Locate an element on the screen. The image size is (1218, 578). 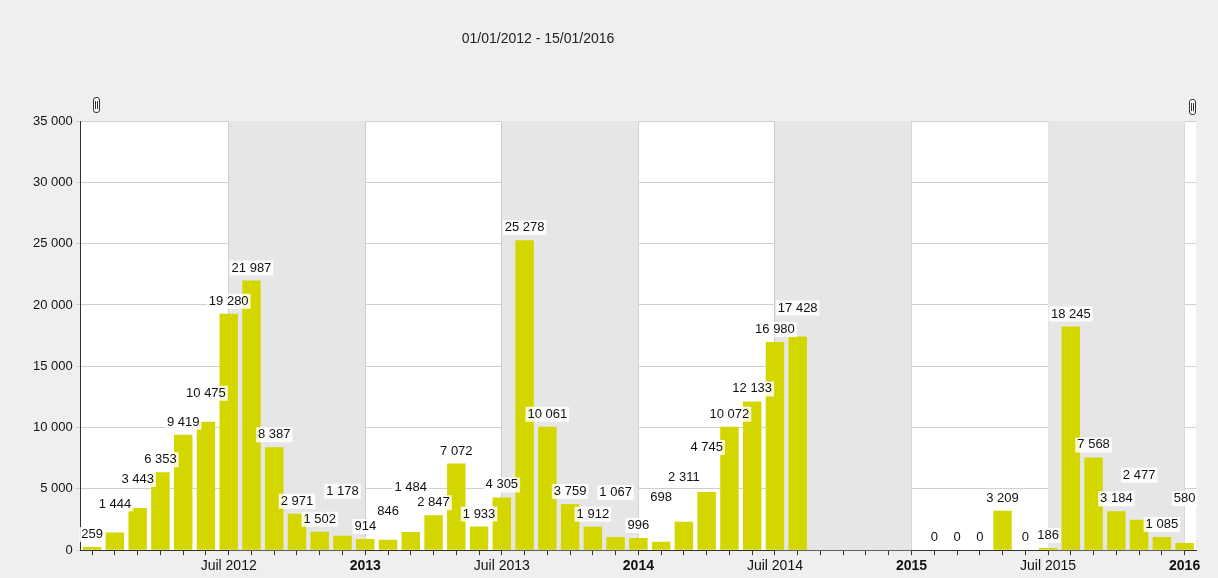
x-tick-label: Juil 2014 is located at coordinates (775, 565).